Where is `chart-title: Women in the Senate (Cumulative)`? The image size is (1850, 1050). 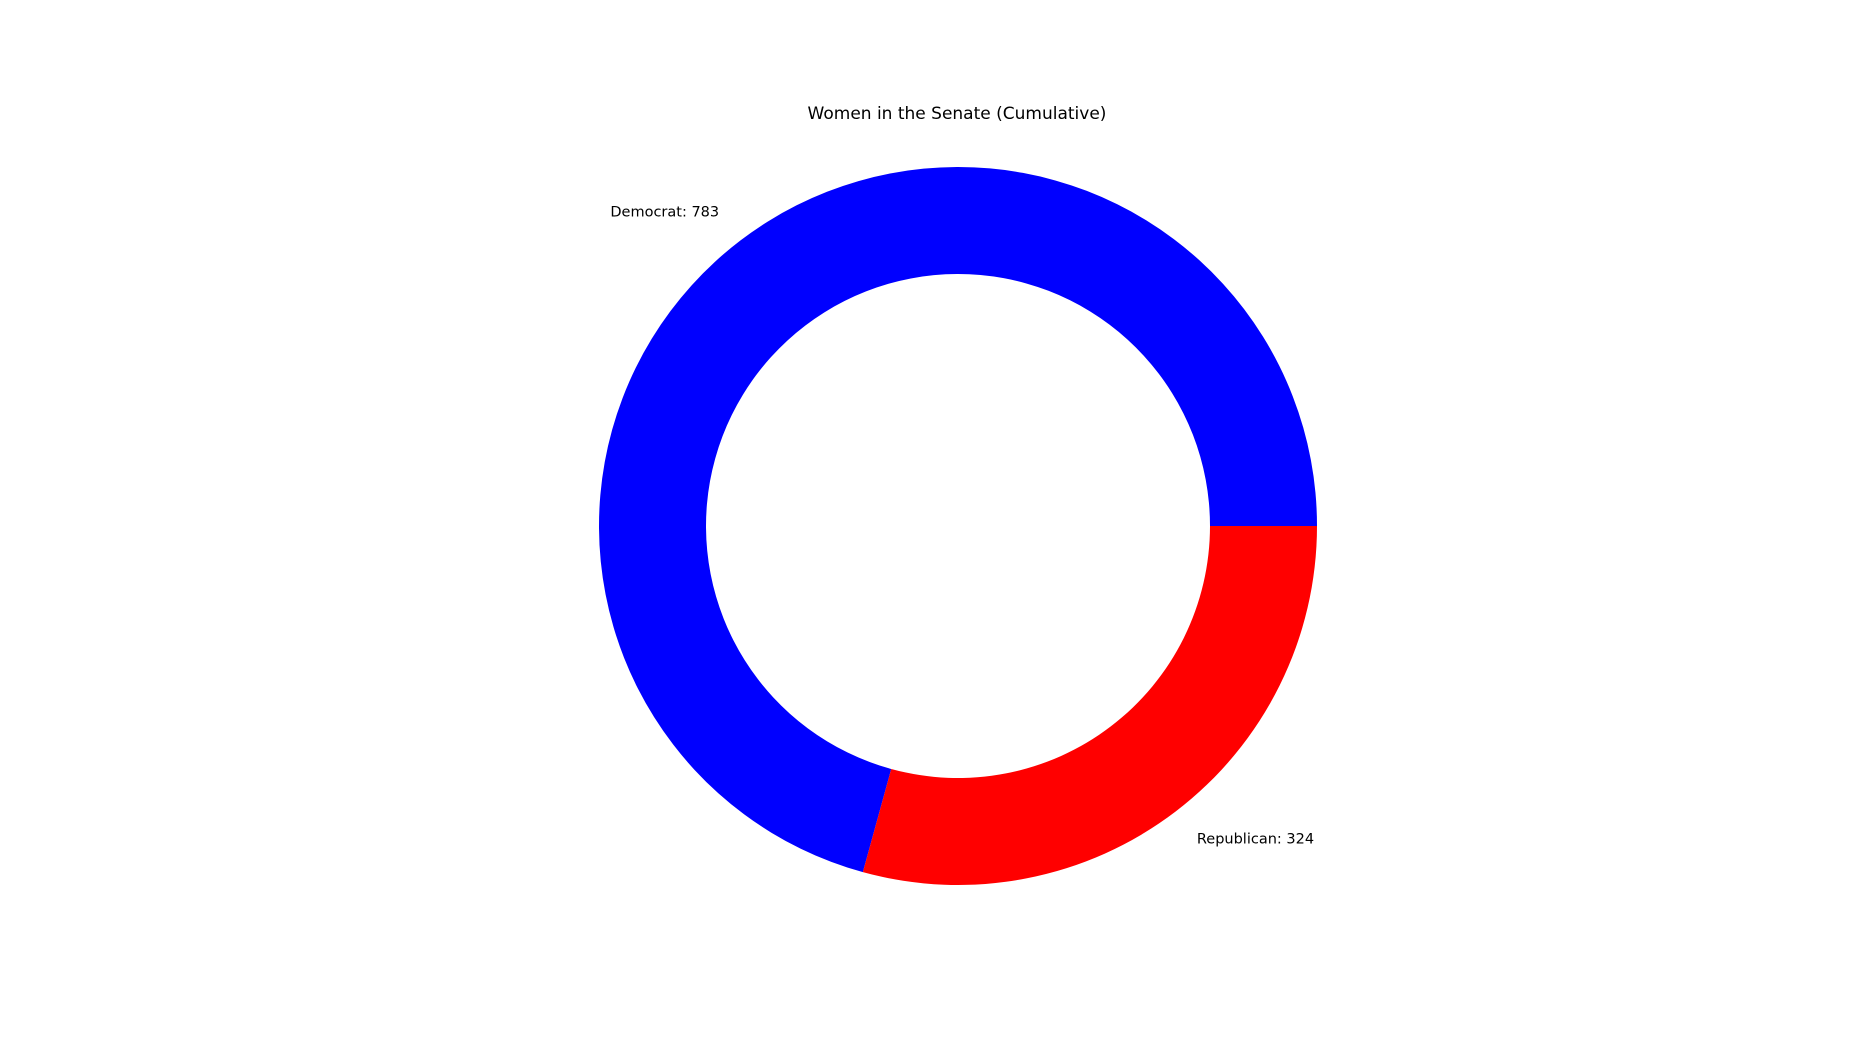 chart-title: Women in the Senate (Cumulative) is located at coordinates (957, 114).